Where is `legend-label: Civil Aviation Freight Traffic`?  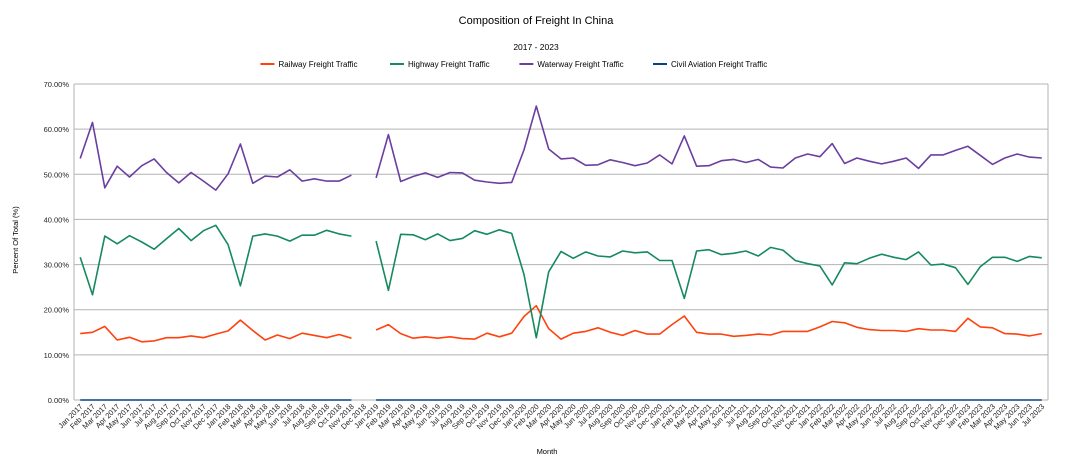 legend-label: Civil Aviation Freight Traffic is located at coordinates (719, 64).